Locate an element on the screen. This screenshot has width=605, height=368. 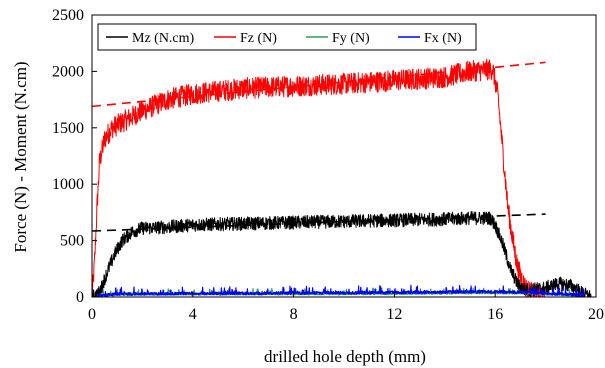
legend-label: Fx (N) is located at coordinates (443, 38).